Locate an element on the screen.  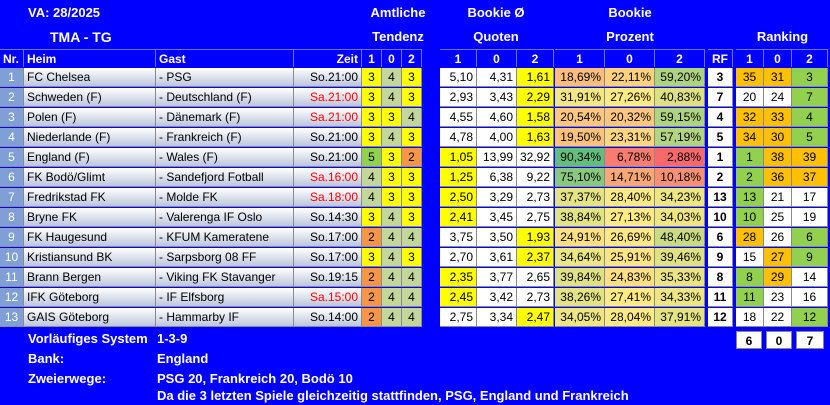
header-r1: 1 is located at coordinates (750, 58).